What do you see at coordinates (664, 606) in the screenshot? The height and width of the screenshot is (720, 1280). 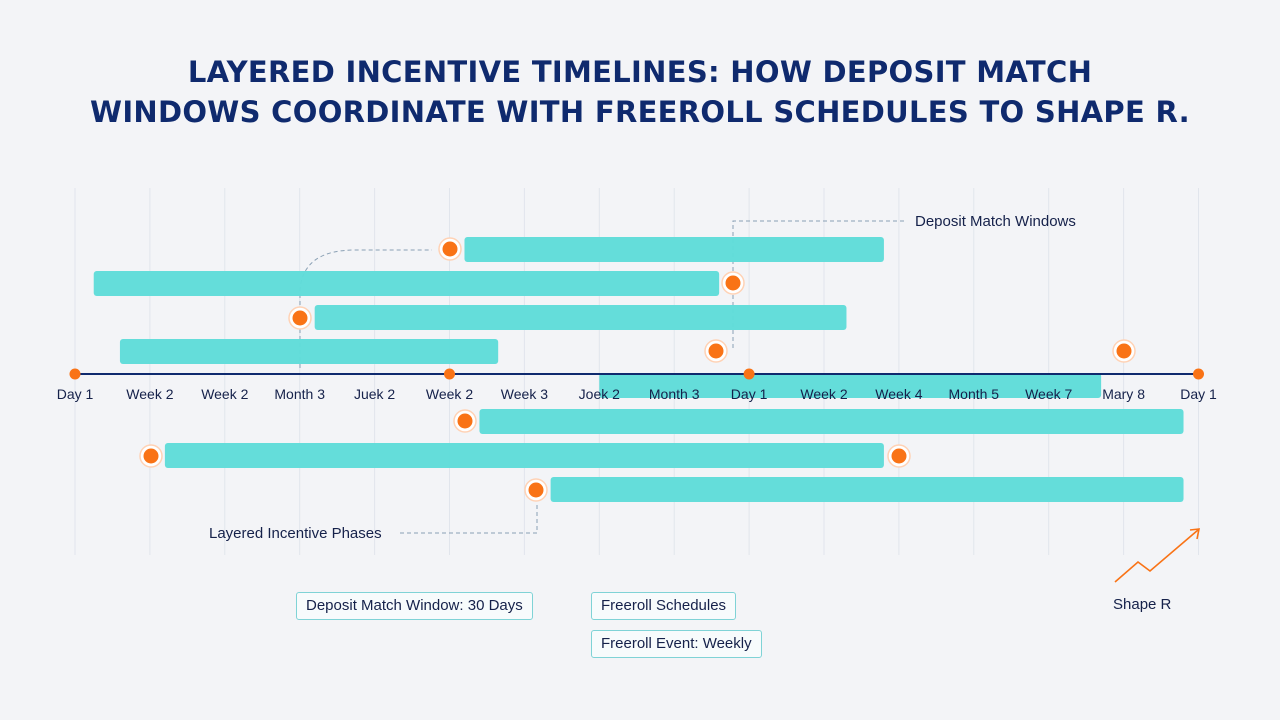 I see `legend-freeroll-schedules: Freeroll Schedules` at bounding box center [664, 606].